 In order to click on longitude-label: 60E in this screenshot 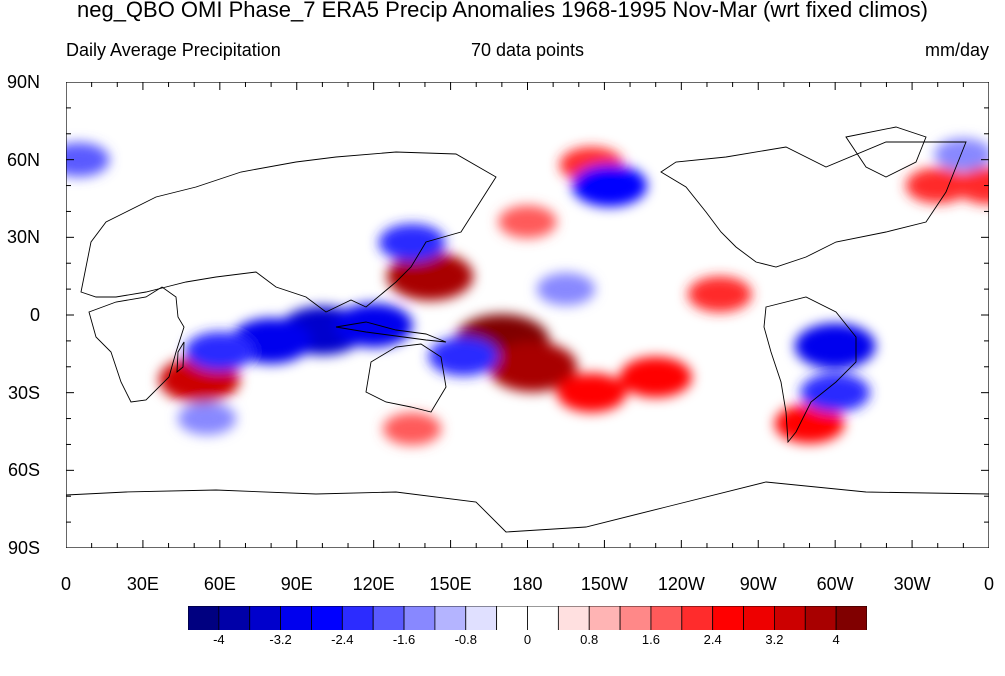, I will do `click(219, 584)`.